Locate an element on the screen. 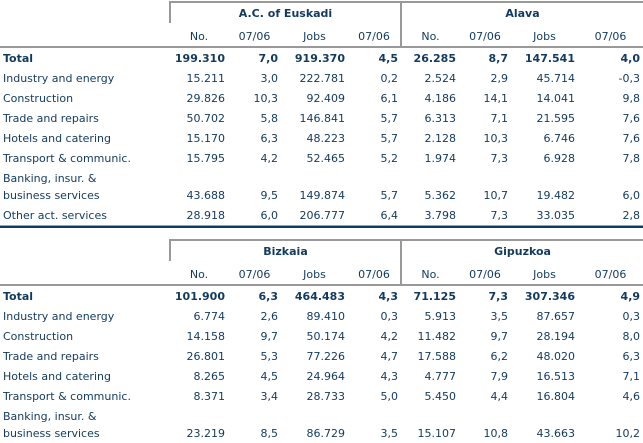  value-cell: 26.801 is located at coordinates (206, 356).